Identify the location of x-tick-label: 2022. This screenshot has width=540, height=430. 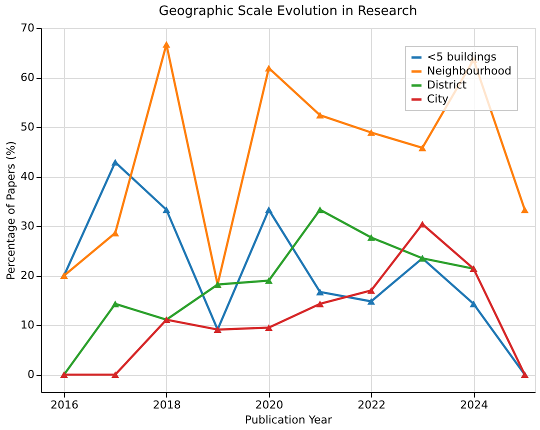
(372, 405).